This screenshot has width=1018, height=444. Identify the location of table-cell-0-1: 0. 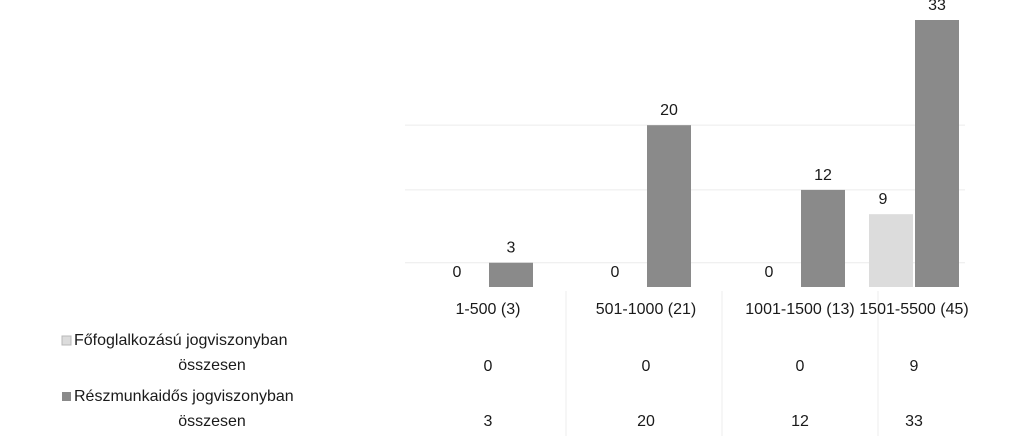
(646, 366).